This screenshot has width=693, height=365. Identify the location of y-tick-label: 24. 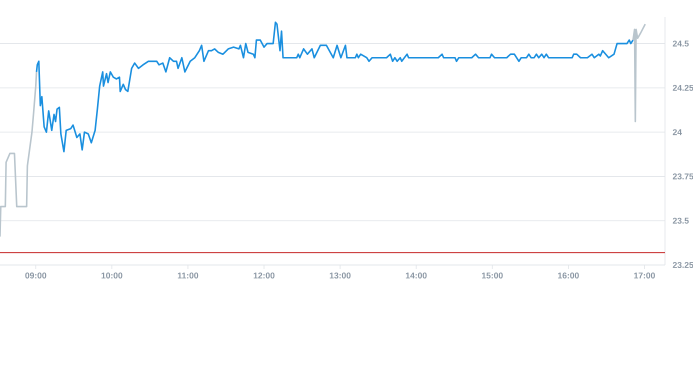
(677, 132).